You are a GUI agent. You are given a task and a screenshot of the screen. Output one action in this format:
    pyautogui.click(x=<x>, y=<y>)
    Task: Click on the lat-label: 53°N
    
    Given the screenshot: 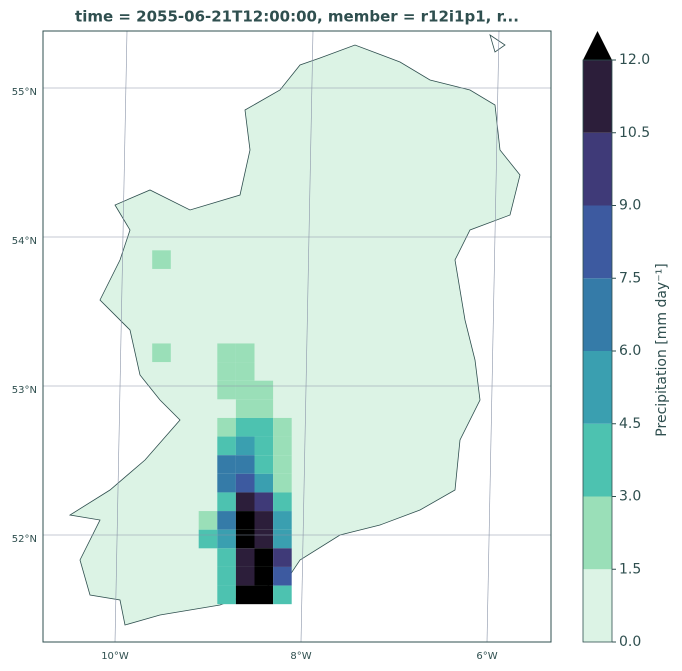 What is the action you would take?
    pyautogui.click(x=24, y=390)
    